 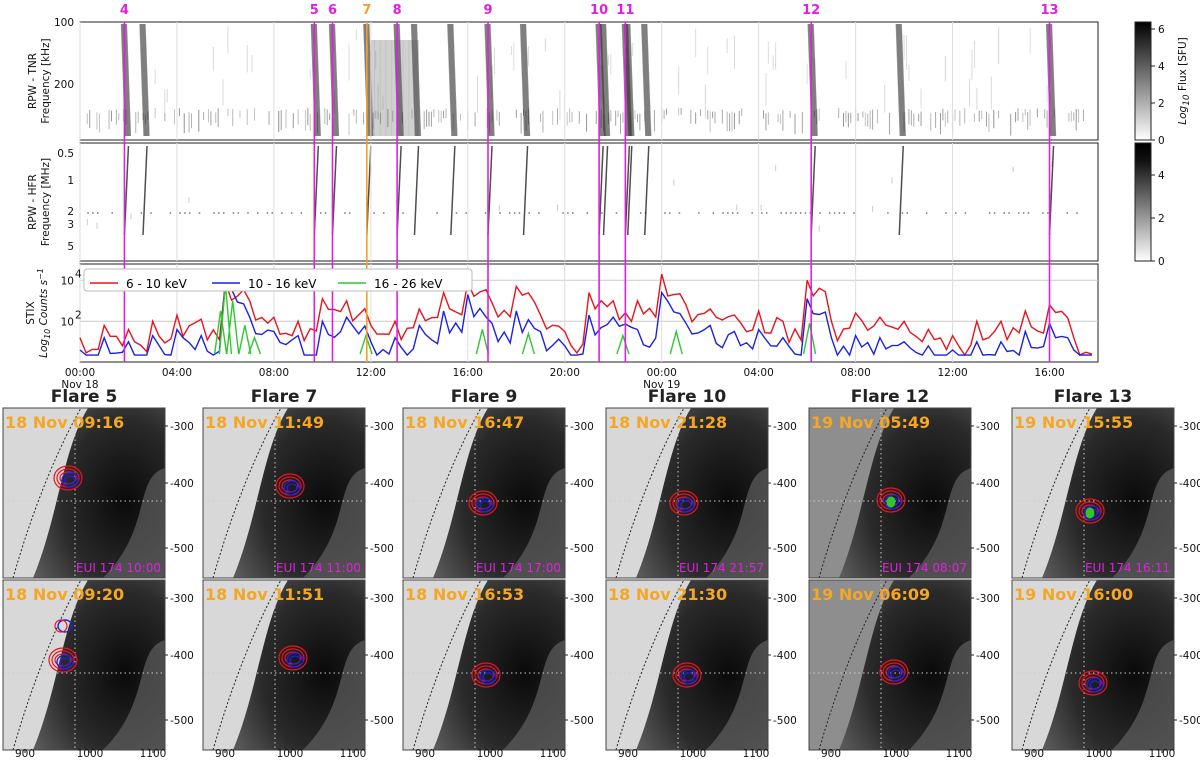 I want to click on stix-xtick: 00:00, so click(x=80, y=373).